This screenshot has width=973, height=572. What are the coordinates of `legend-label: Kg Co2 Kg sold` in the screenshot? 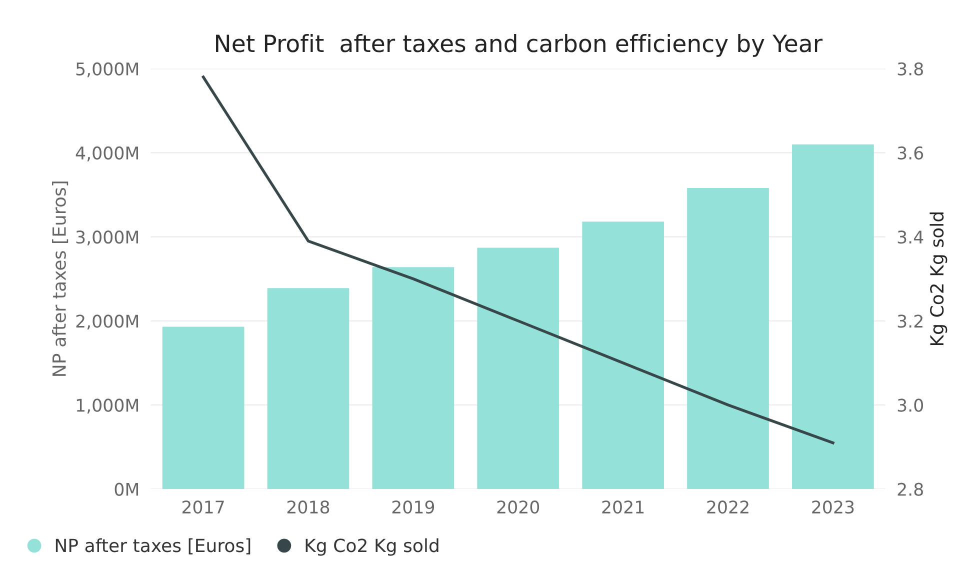 It's located at (372, 547).